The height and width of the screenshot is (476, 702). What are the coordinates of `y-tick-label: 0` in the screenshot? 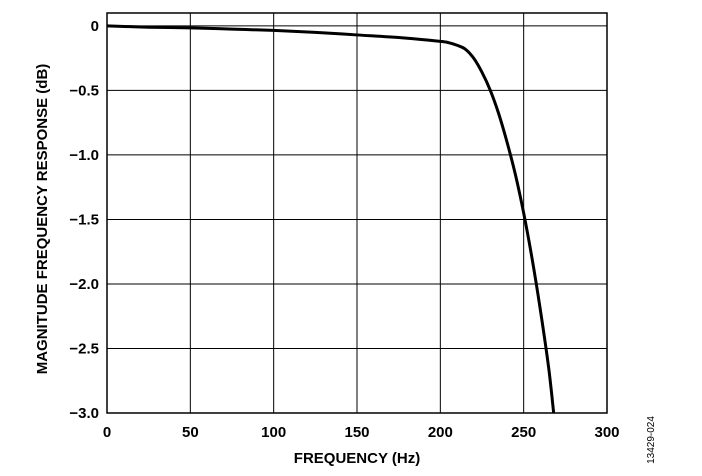 It's located at (95, 26).